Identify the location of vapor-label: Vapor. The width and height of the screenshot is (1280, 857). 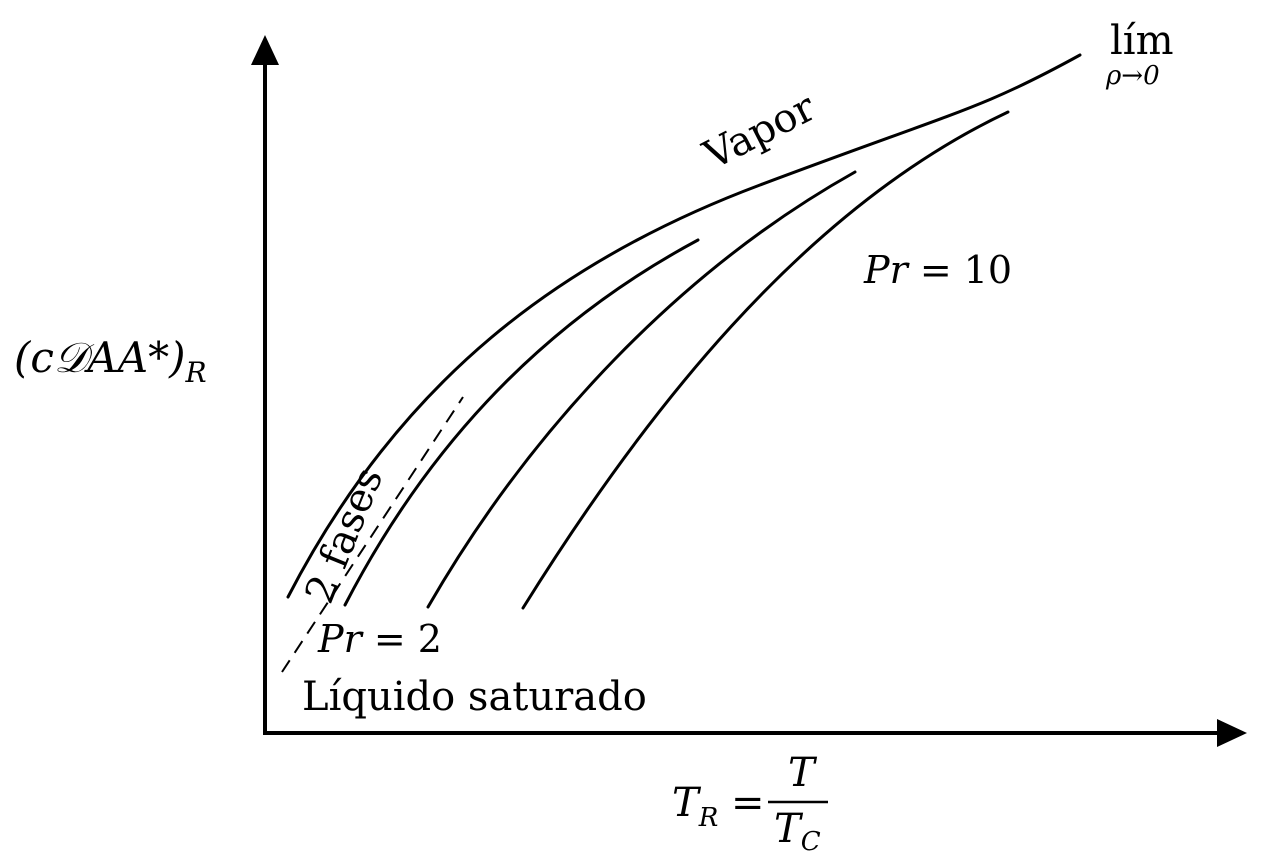
(760, 131).